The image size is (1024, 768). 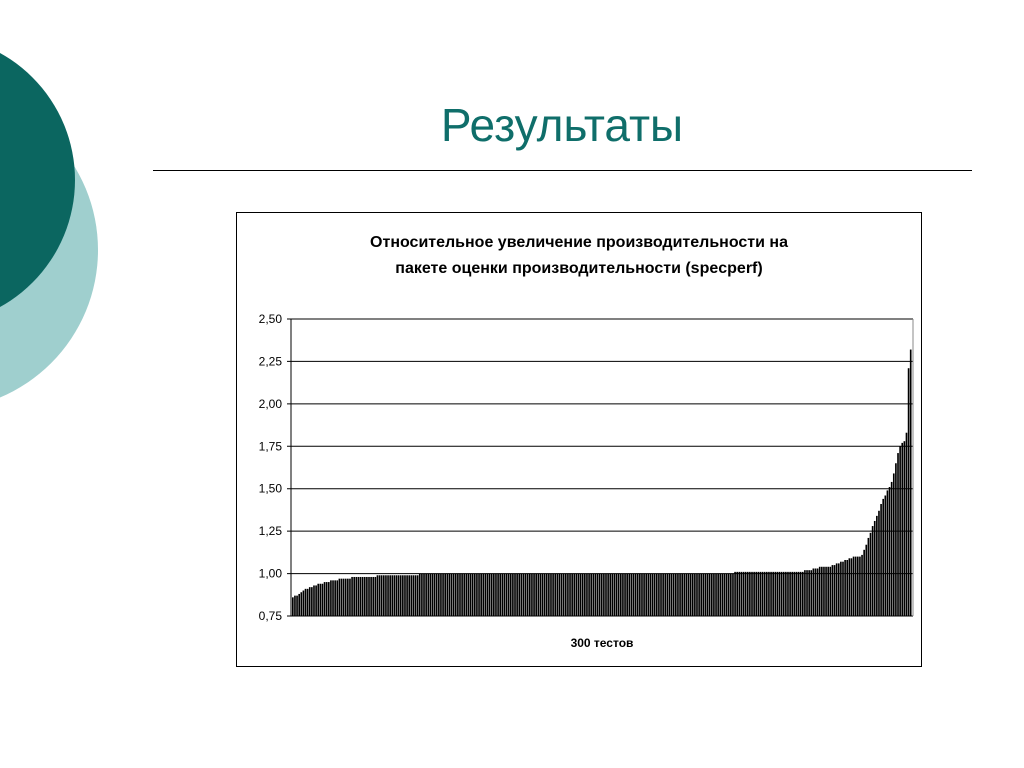 I want to click on dark-teal-circle, so click(x=37, y=180).